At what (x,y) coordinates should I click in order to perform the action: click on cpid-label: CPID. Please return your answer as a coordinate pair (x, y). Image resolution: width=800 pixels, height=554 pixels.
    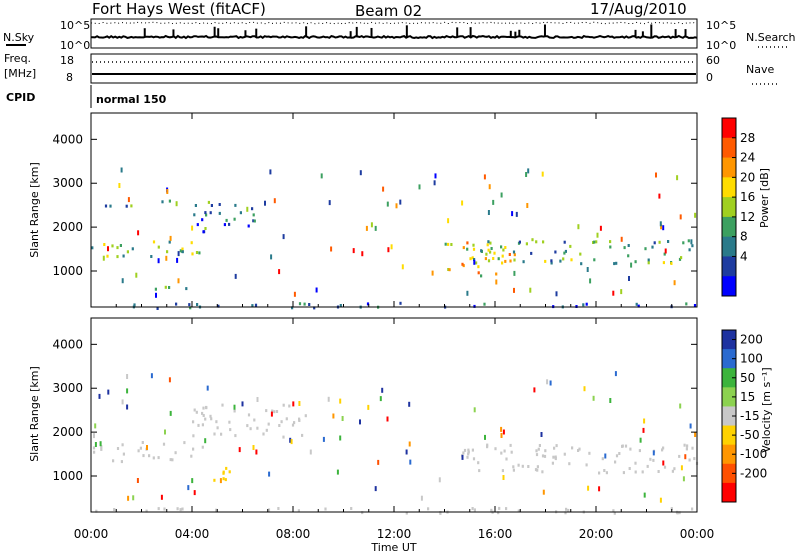
    Looking at the image, I should click on (20, 97).